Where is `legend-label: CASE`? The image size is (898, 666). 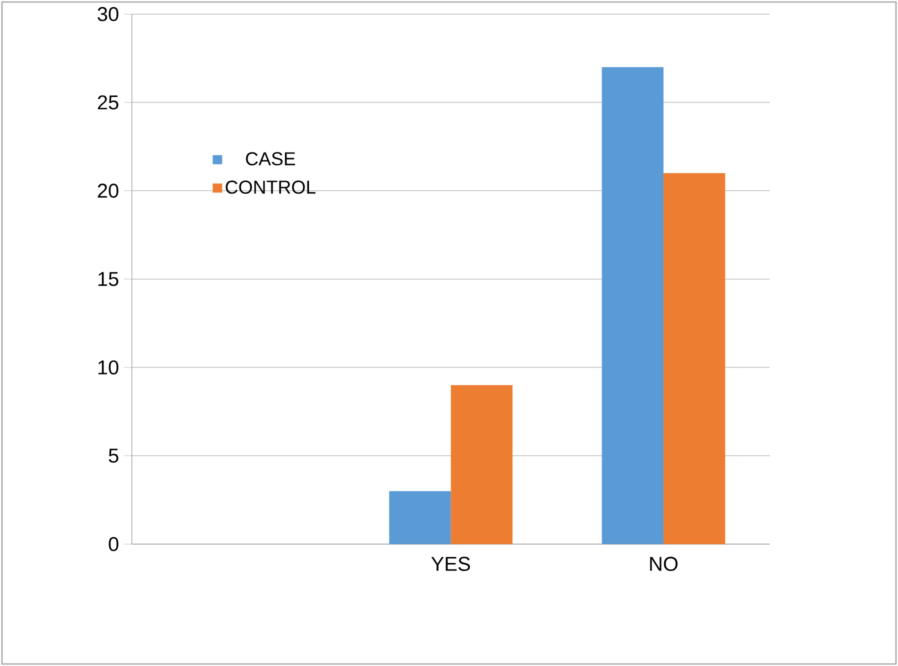 legend-label: CASE is located at coordinates (271, 159).